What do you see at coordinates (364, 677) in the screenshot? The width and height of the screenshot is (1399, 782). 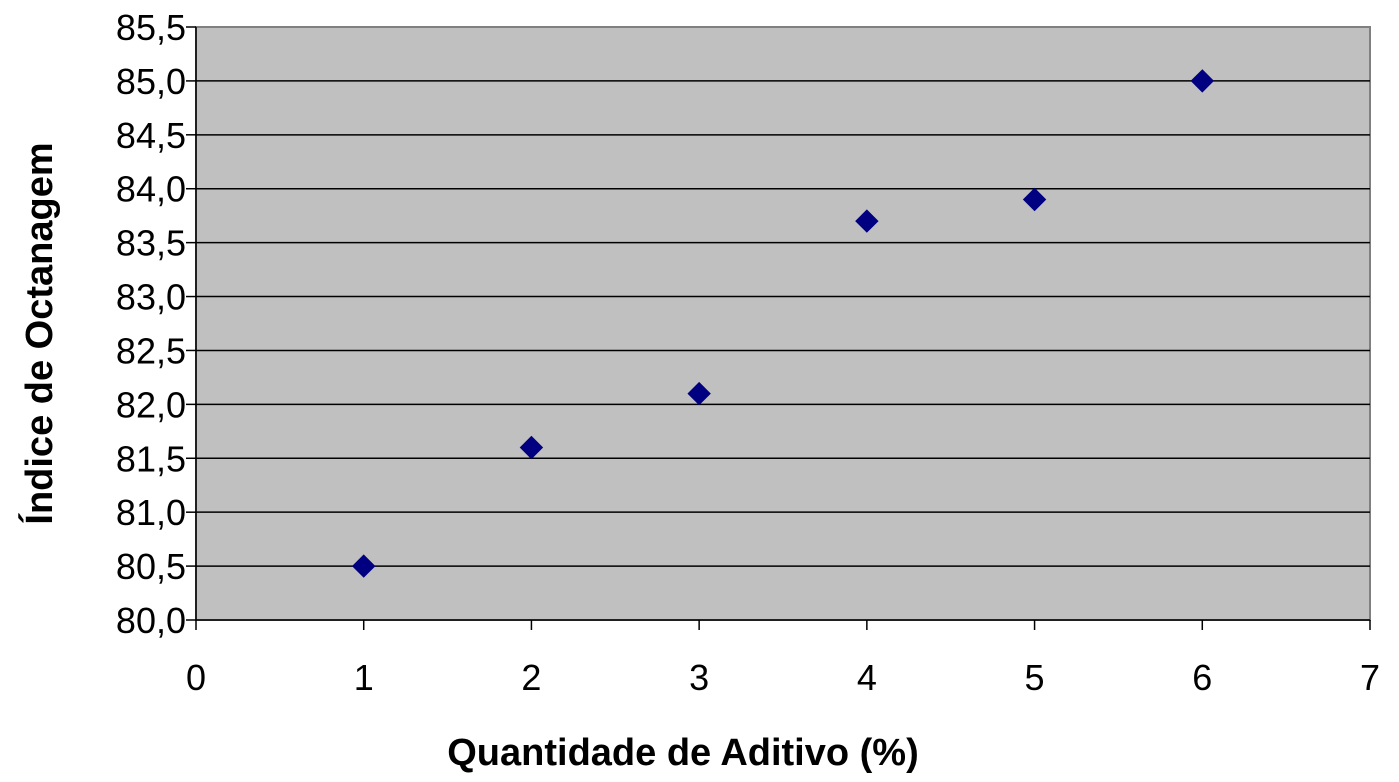 I see `x-tick-label: 1` at bounding box center [364, 677].